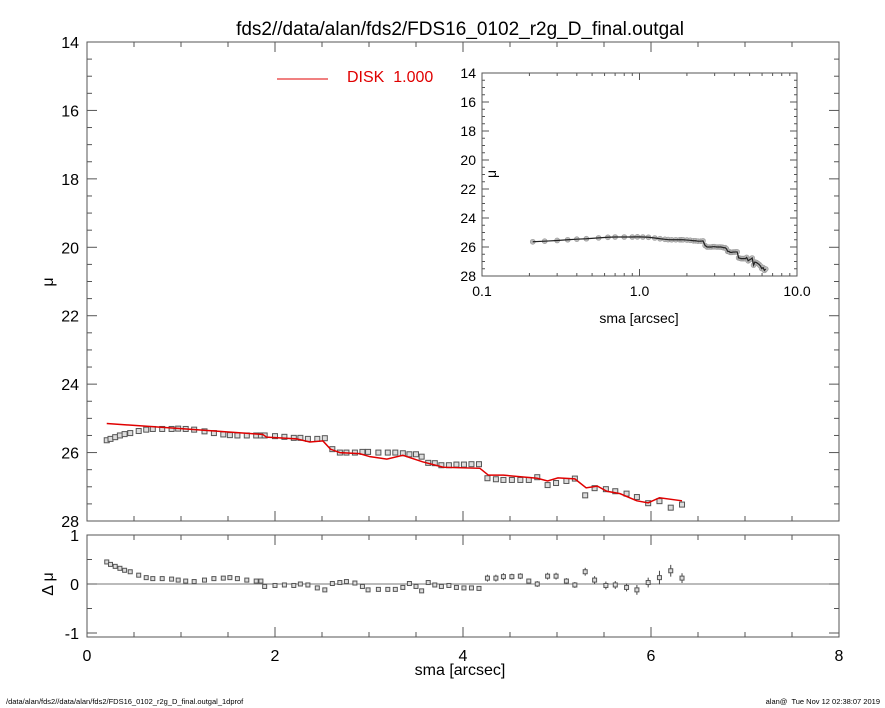 The image size is (885, 708). I want to click on y-tick-label: 16, so click(70, 111).